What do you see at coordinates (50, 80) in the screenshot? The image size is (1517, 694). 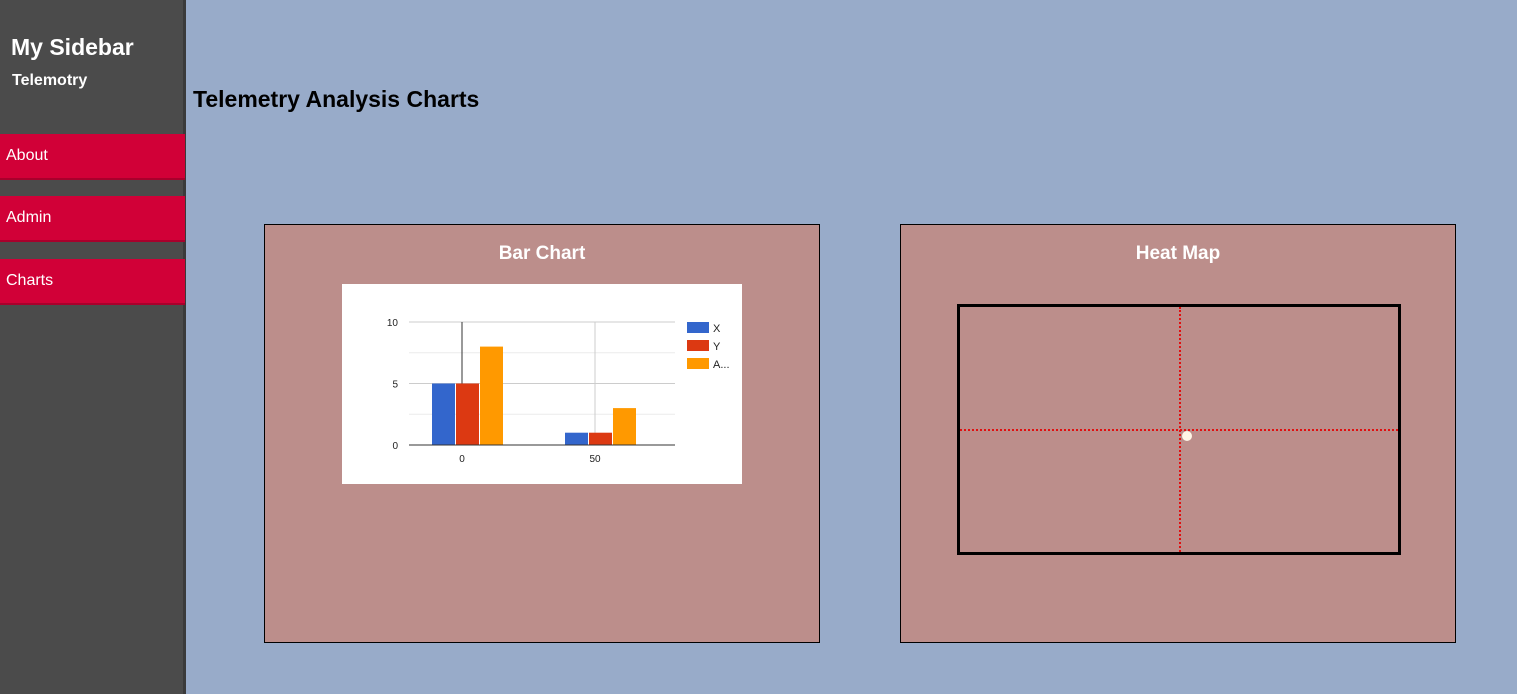 I see `sidebar-subtitle: Telemotry` at bounding box center [50, 80].